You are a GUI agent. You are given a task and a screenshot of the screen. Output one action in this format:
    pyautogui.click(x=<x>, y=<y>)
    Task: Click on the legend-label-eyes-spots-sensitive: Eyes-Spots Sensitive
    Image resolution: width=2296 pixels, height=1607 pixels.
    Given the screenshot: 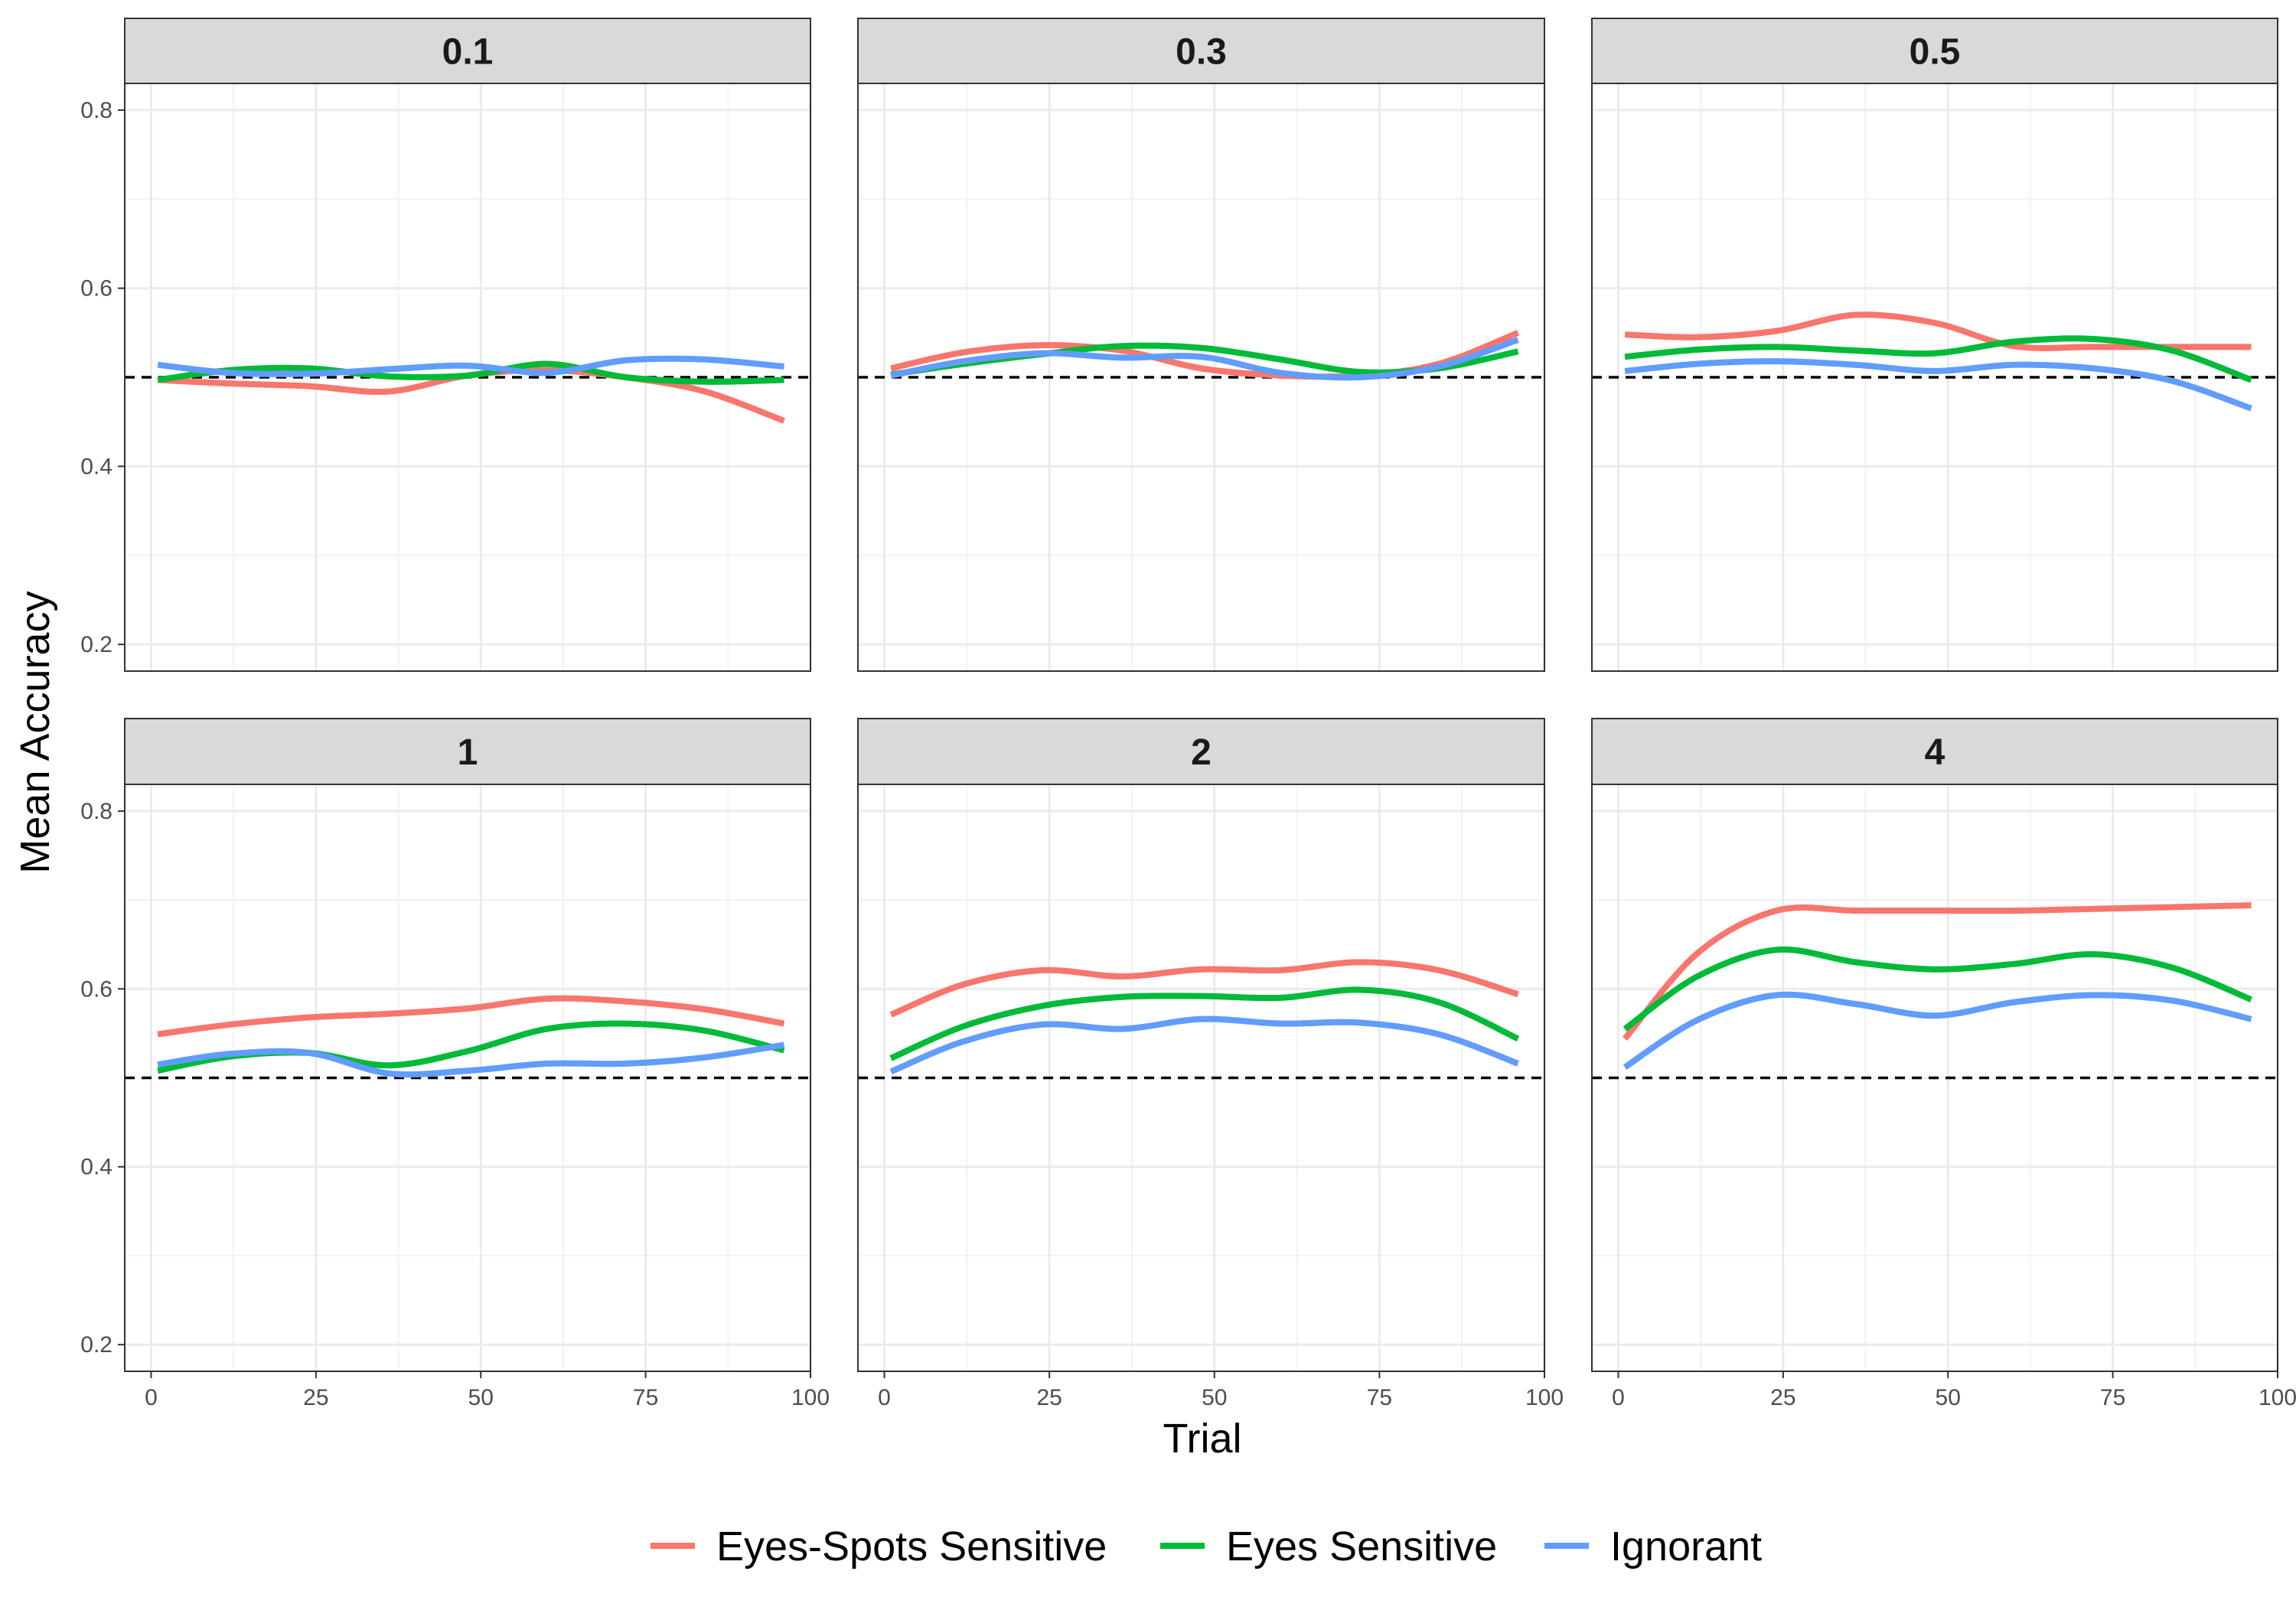 What is the action you would take?
    pyautogui.click(x=911, y=1547)
    